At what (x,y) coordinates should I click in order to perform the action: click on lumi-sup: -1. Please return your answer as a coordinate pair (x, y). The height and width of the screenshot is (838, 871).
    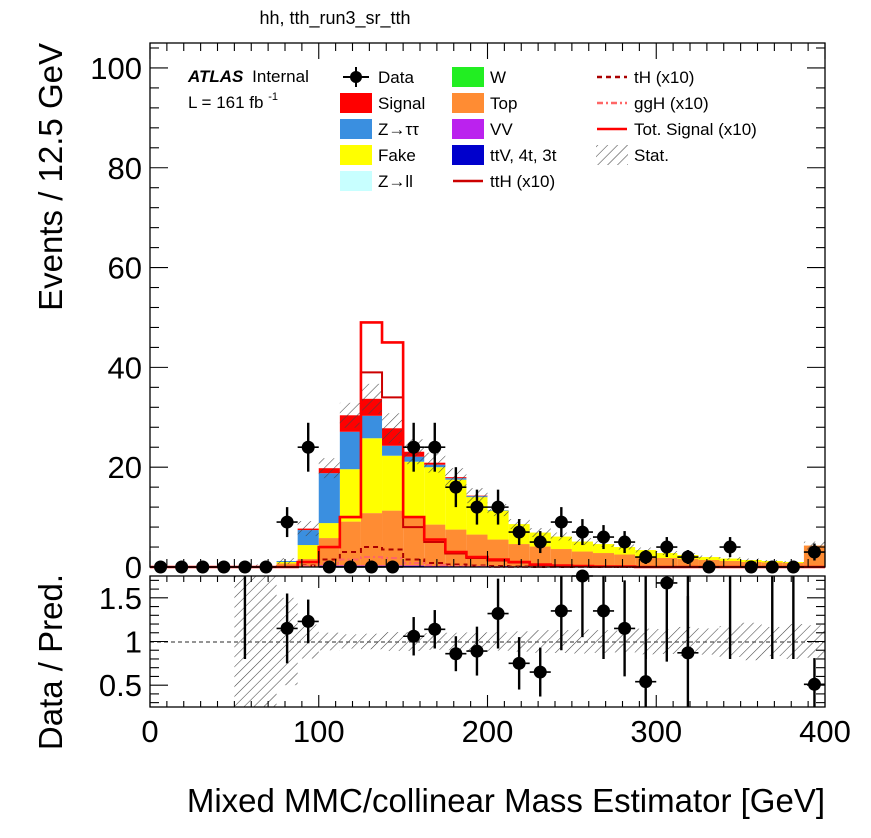
    Looking at the image, I should click on (273, 97).